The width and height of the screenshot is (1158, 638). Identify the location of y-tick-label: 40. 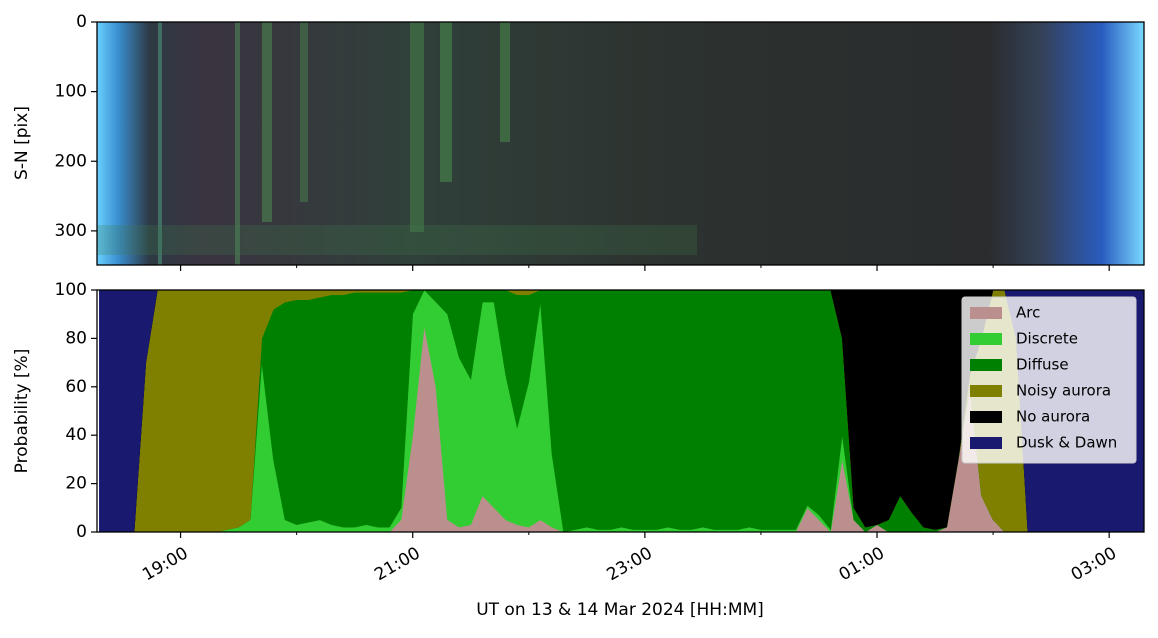
(76, 435).